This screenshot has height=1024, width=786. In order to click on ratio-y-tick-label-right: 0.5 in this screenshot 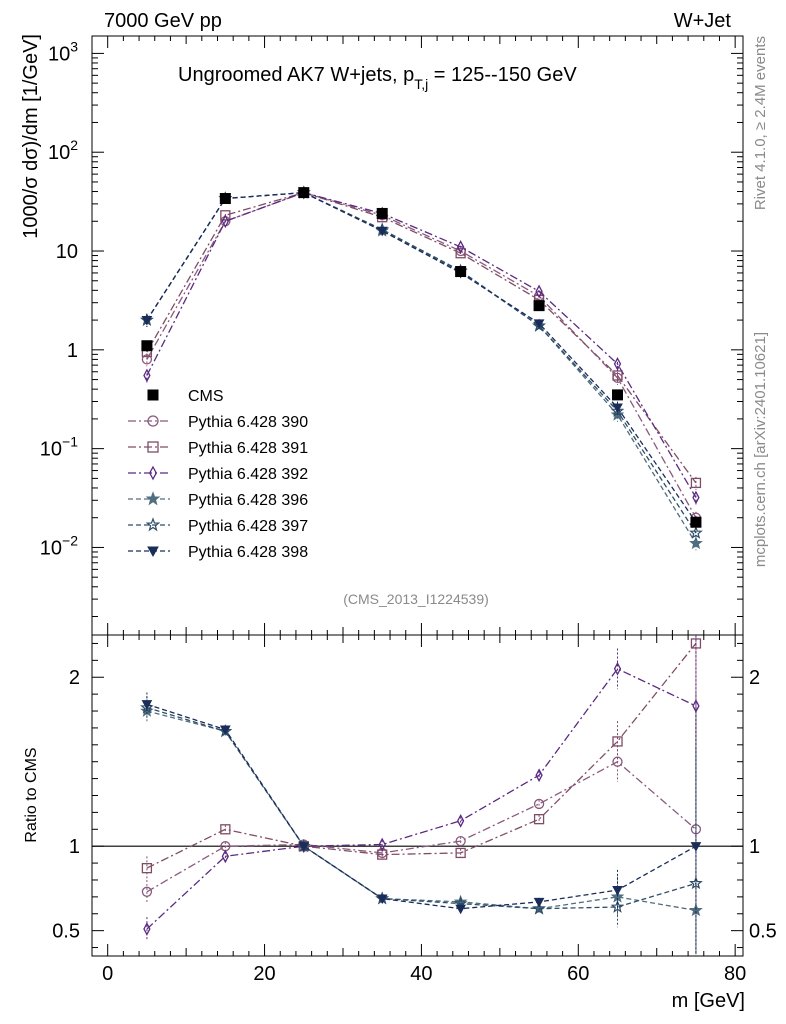, I will do `click(763, 932)`.